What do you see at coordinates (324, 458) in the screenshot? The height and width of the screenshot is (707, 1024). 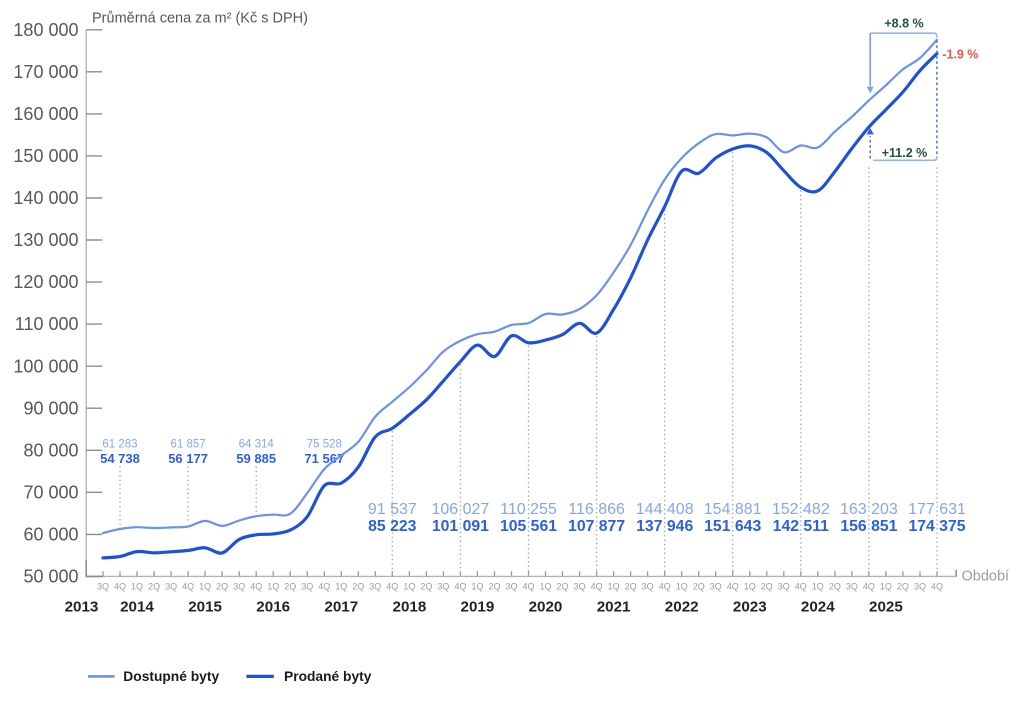 I see `svg-text: 71 567` at bounding box center [324, 458].